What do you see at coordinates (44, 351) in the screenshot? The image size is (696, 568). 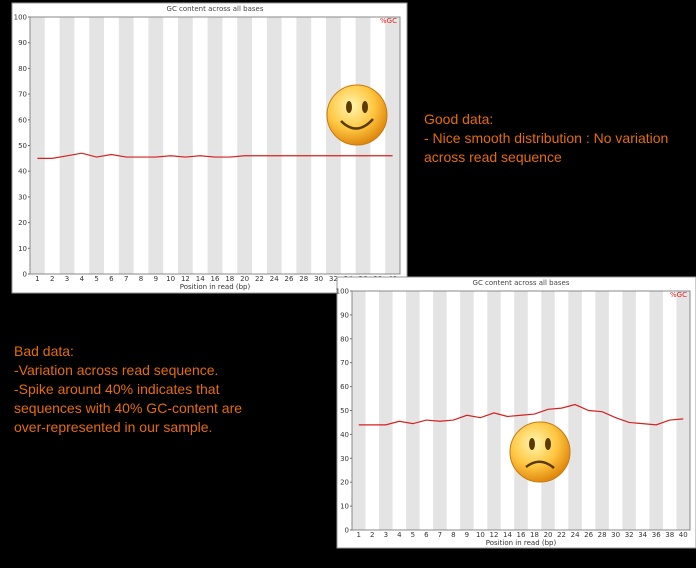 I see `annotation: Bad data:` at bounding box center [44, 351].